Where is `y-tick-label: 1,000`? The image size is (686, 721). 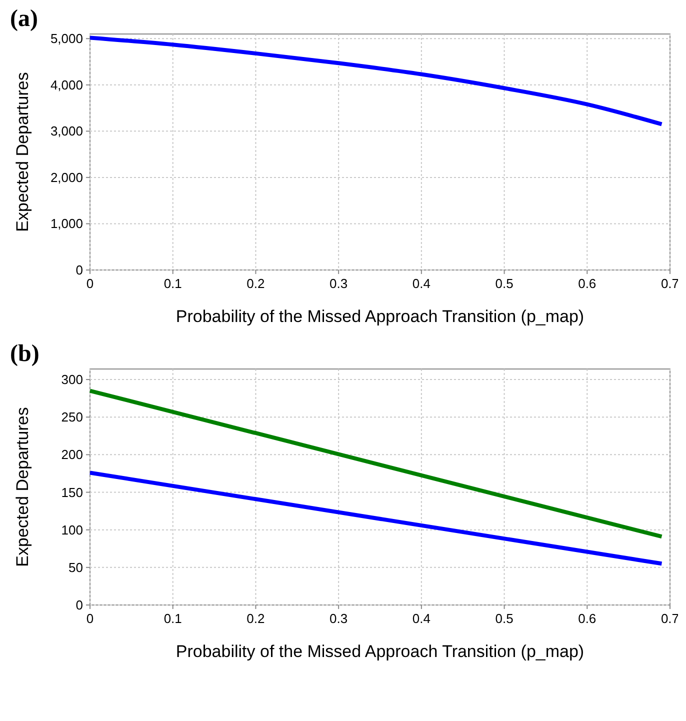 y-tick-label: 1,000 is located at coordinates (66, 224).